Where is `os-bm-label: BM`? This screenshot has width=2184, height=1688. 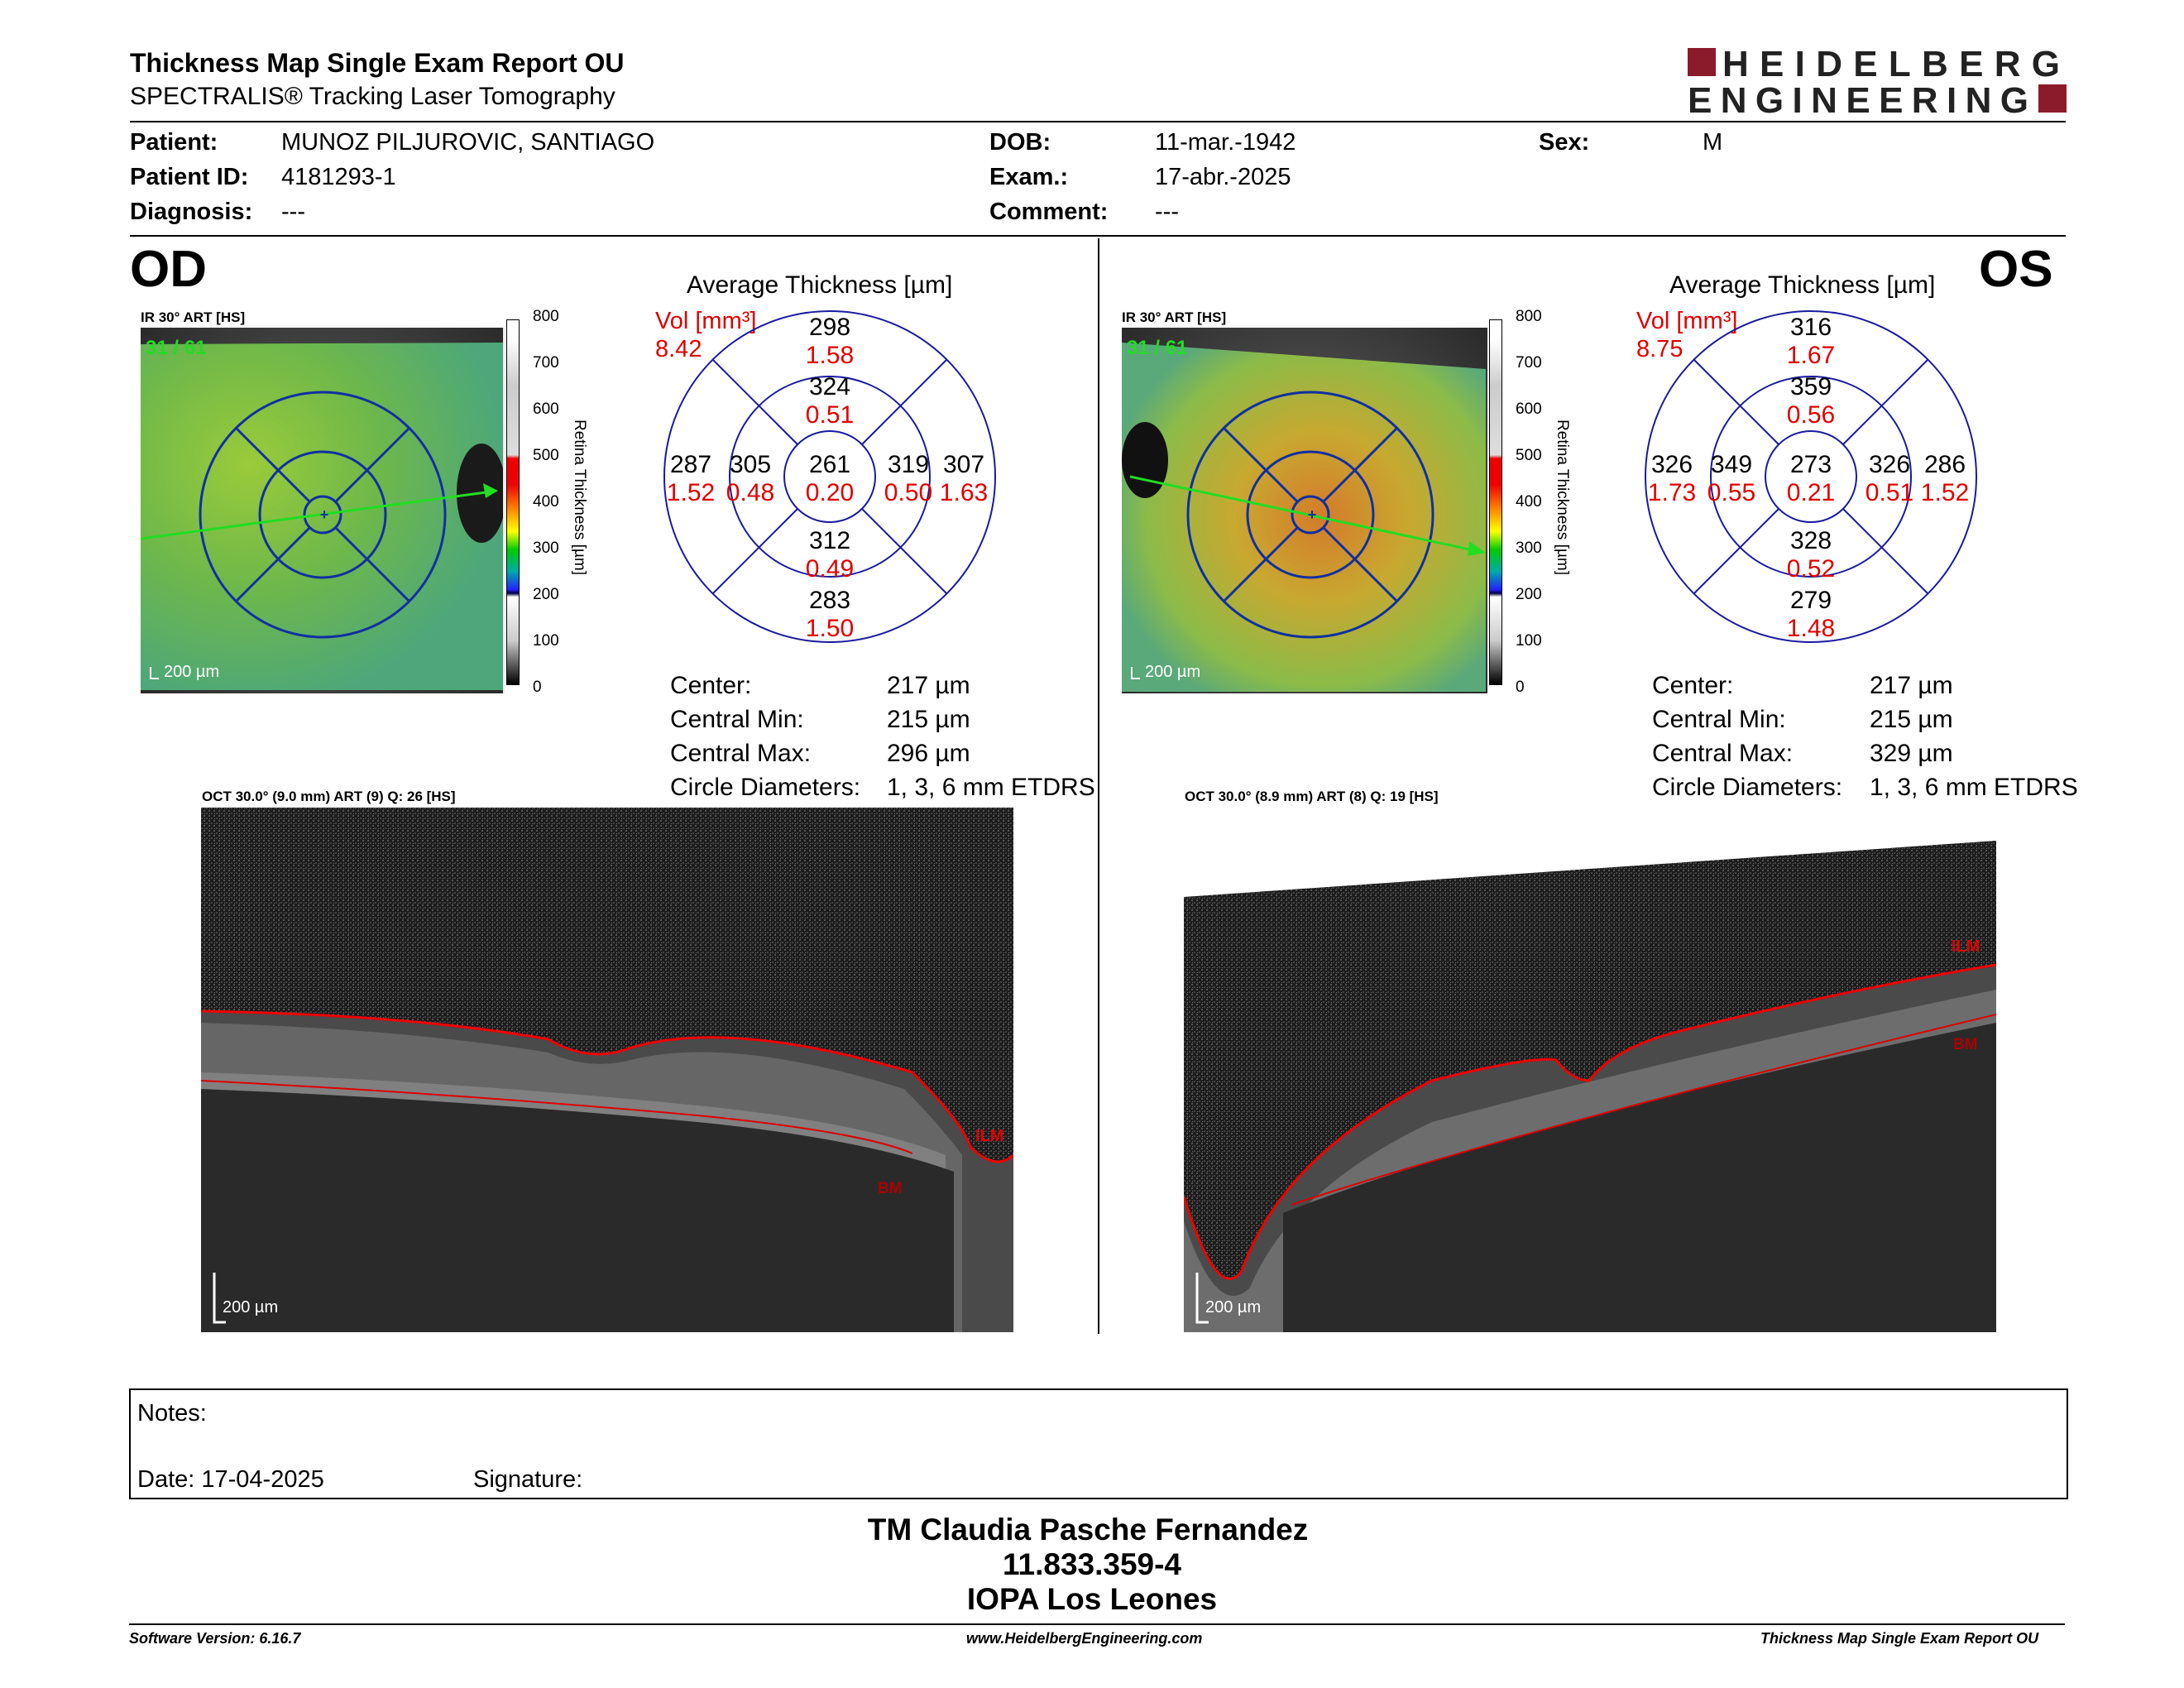 os-bm-label: BM is located at coordinates (1965, 1044).